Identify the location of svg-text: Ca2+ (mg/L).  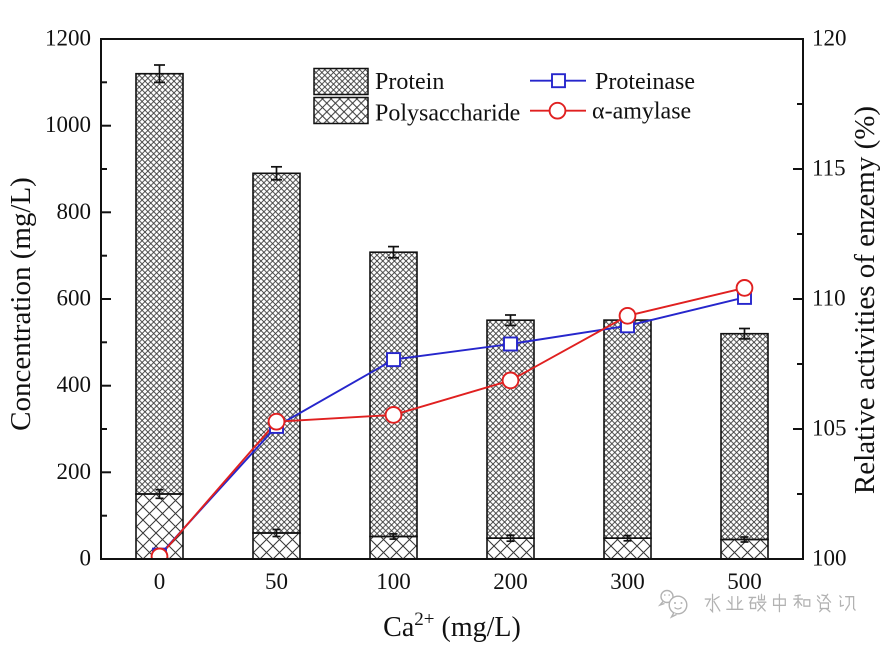
(452, 626).